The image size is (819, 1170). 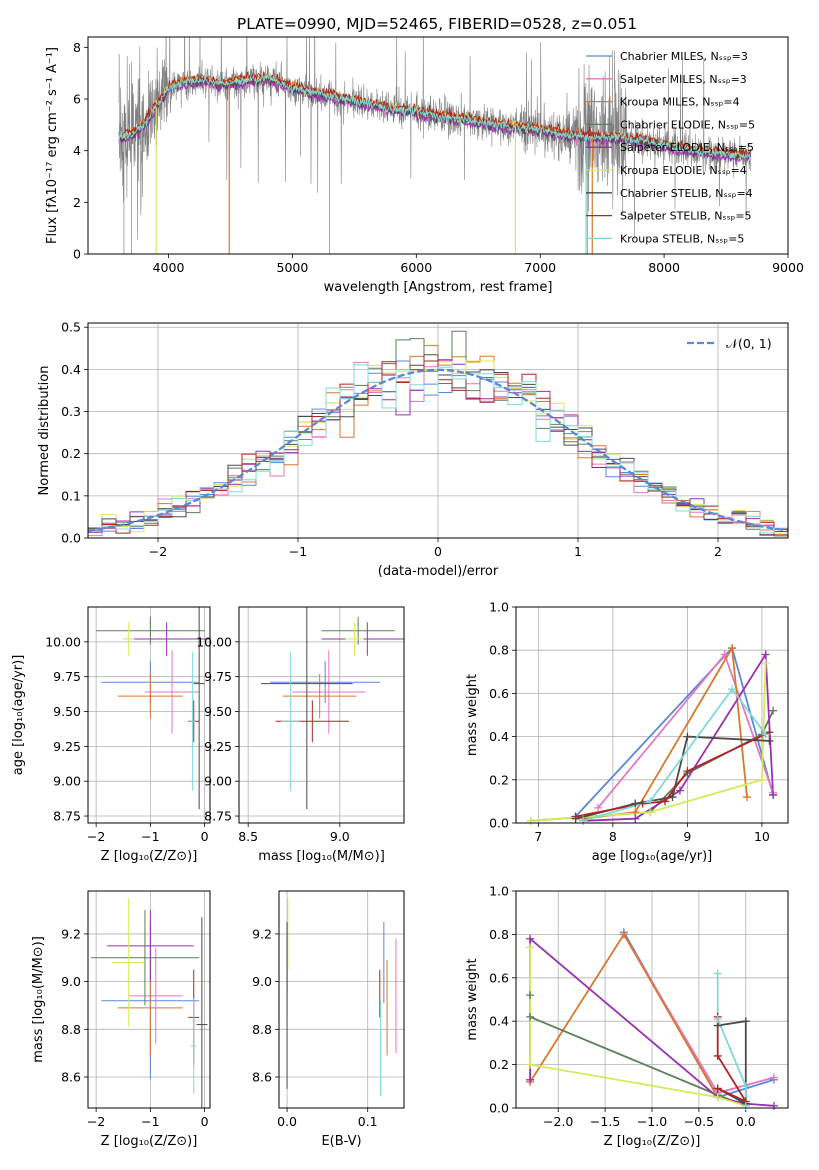 What do you see at coordinates (605, 1121) in the screenshot?
I see `x-tick-label: −1.5` at bounding box center [605, 1121].